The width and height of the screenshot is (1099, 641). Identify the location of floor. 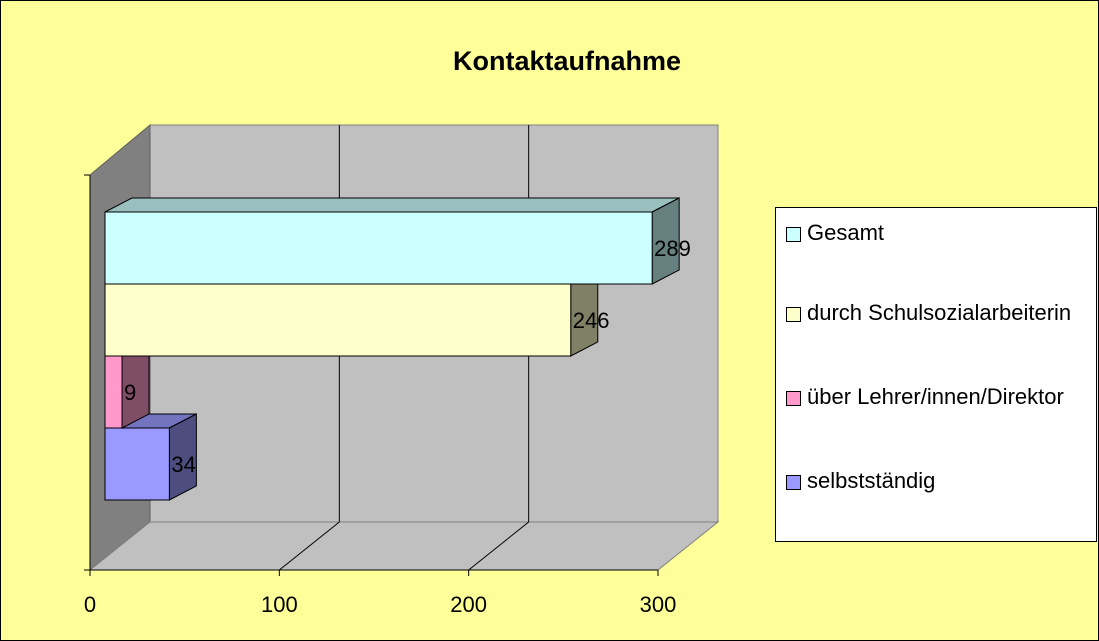
(404, 546).